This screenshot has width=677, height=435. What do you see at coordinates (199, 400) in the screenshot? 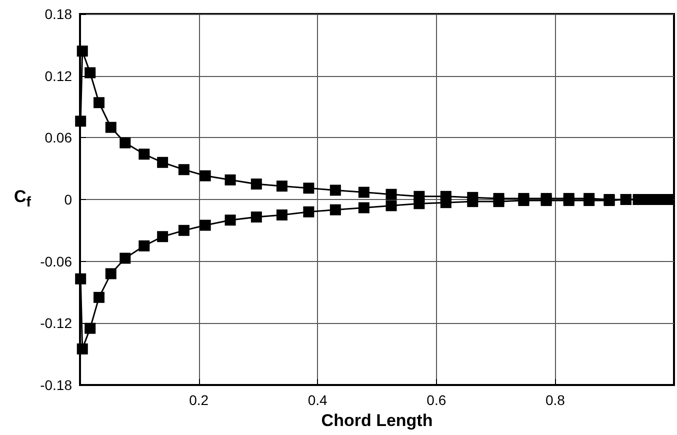
I see `x-tick-label: 0.2` at bounding box center [199, 400].